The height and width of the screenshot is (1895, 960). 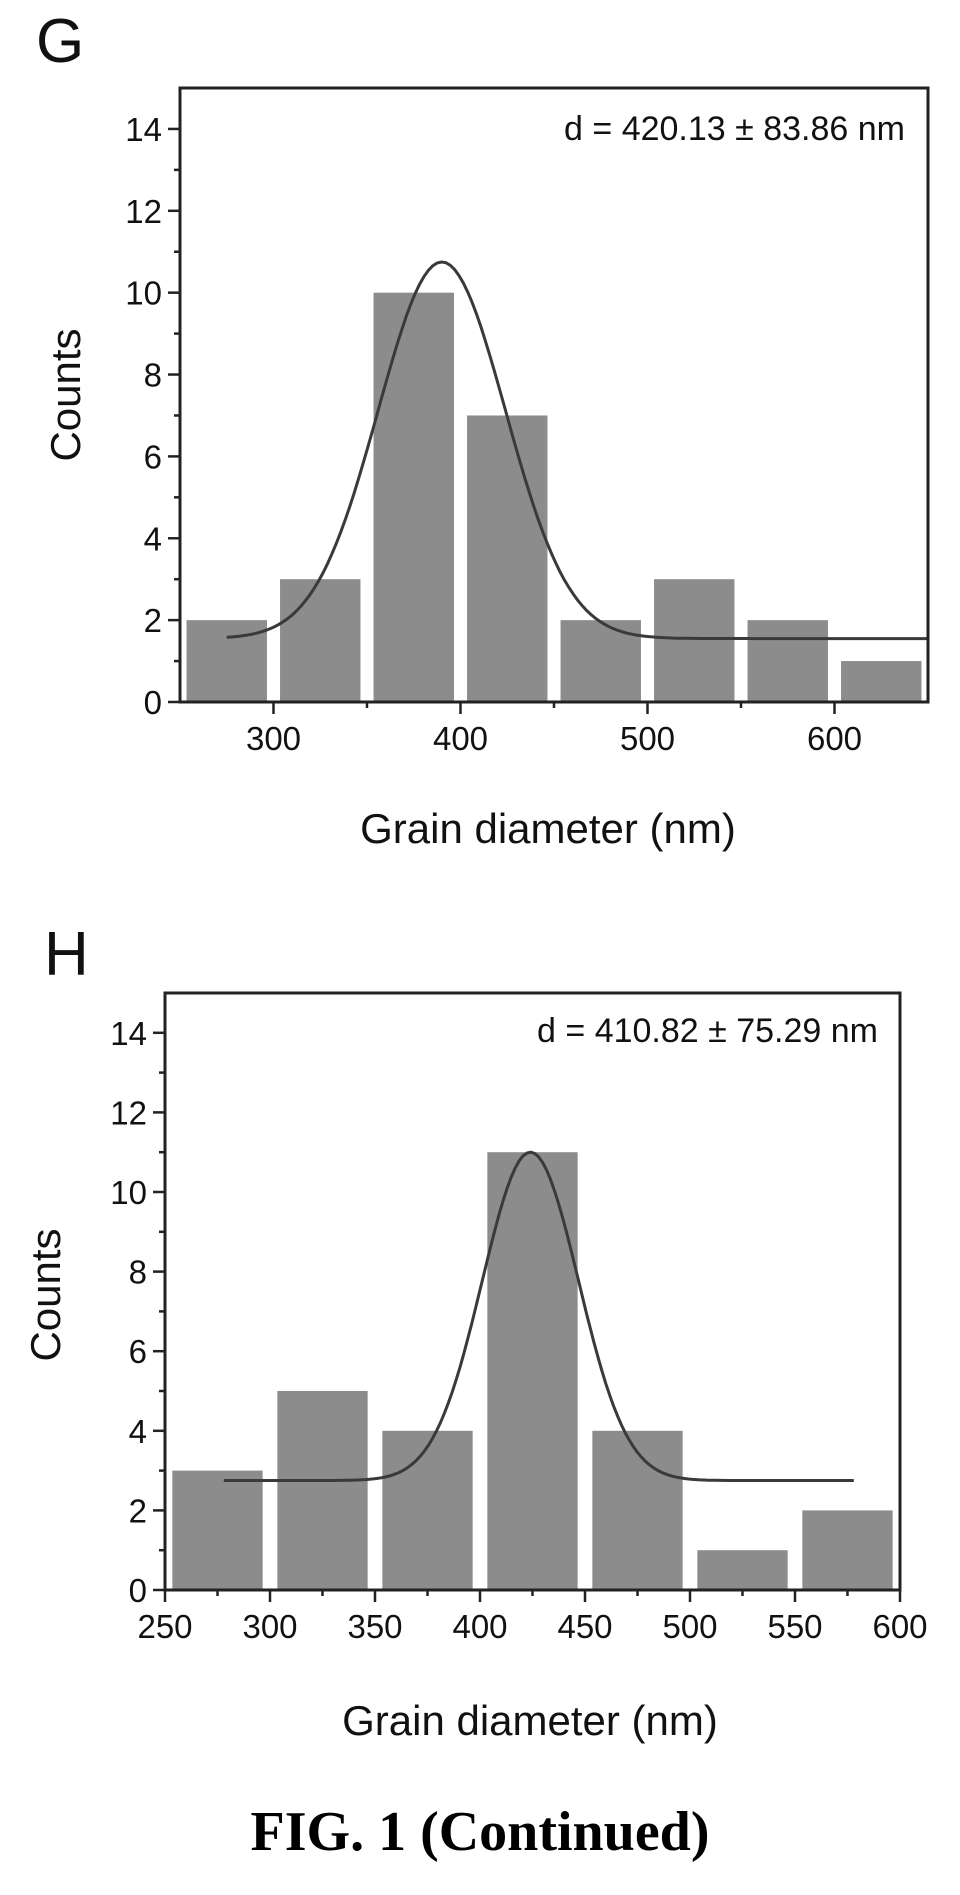 What do you see at coordinates (584, 1626) in the screenshot?
I see `x-tick-label: 450` at bounding box center [584, 1626].